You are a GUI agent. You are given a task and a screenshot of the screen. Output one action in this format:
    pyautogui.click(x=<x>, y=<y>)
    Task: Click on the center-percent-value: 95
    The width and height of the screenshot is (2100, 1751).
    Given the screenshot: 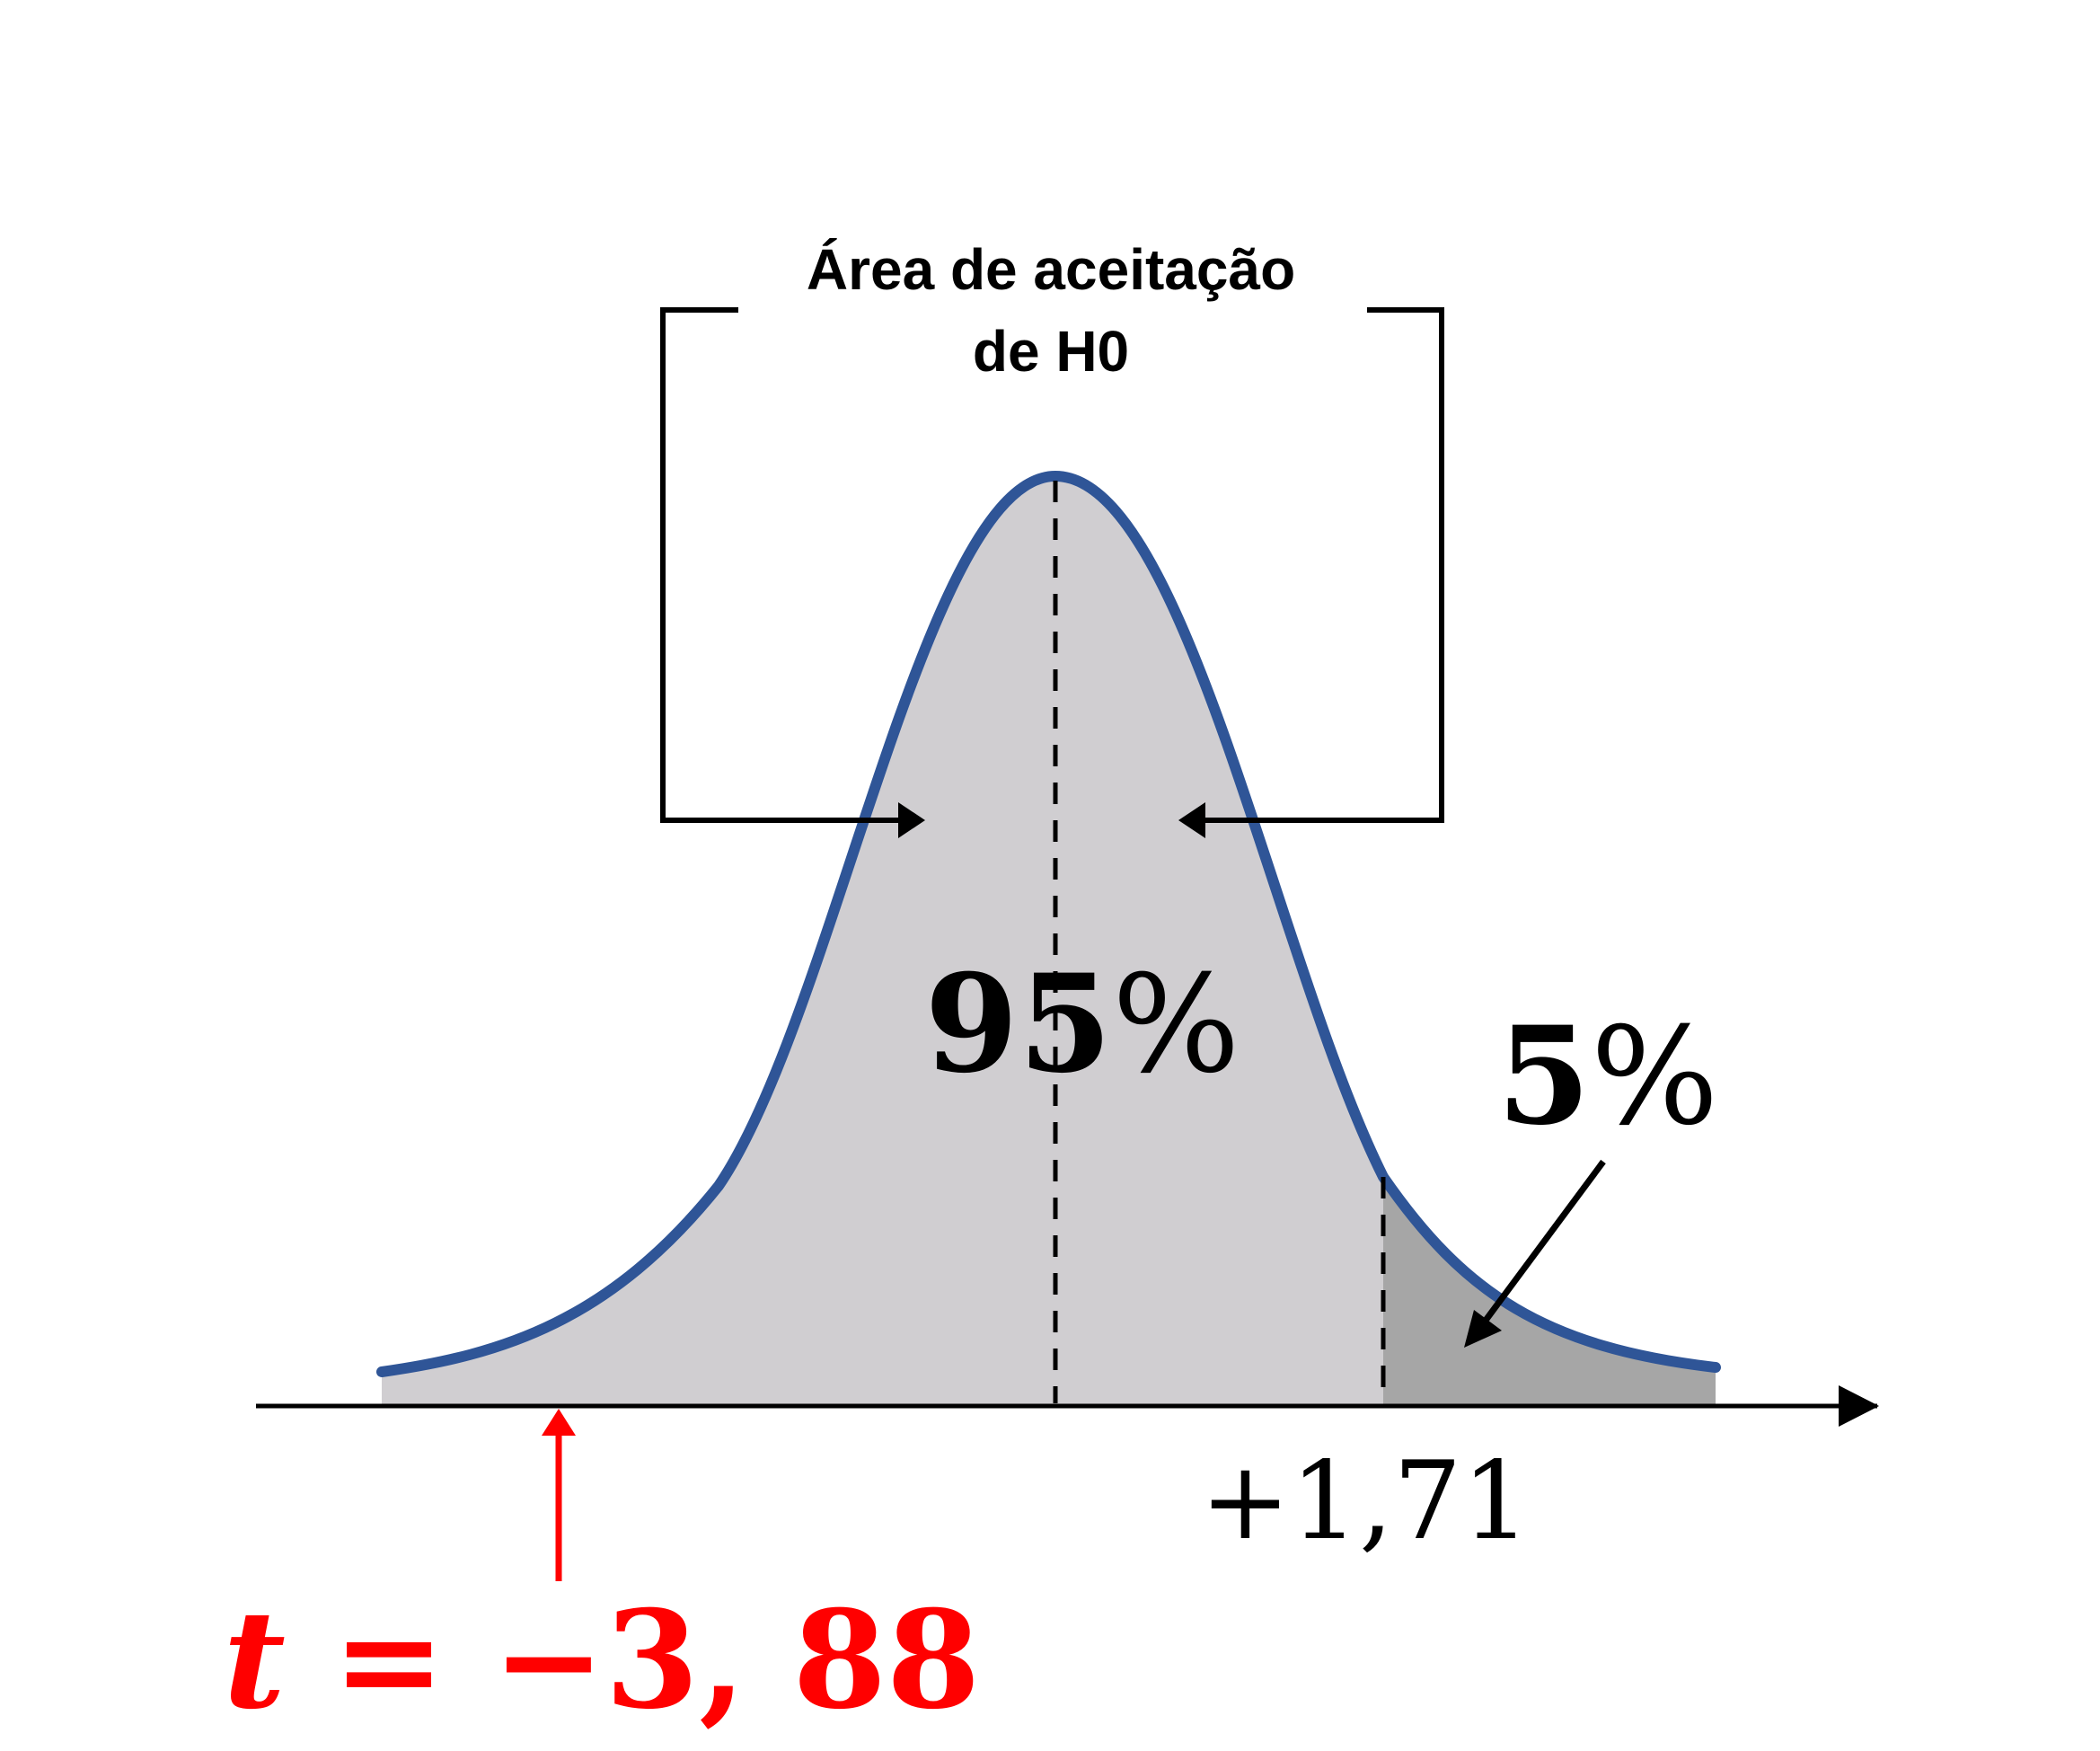 What is the action you would take?
    pyautogui.click(x=1018, y=1024)
    